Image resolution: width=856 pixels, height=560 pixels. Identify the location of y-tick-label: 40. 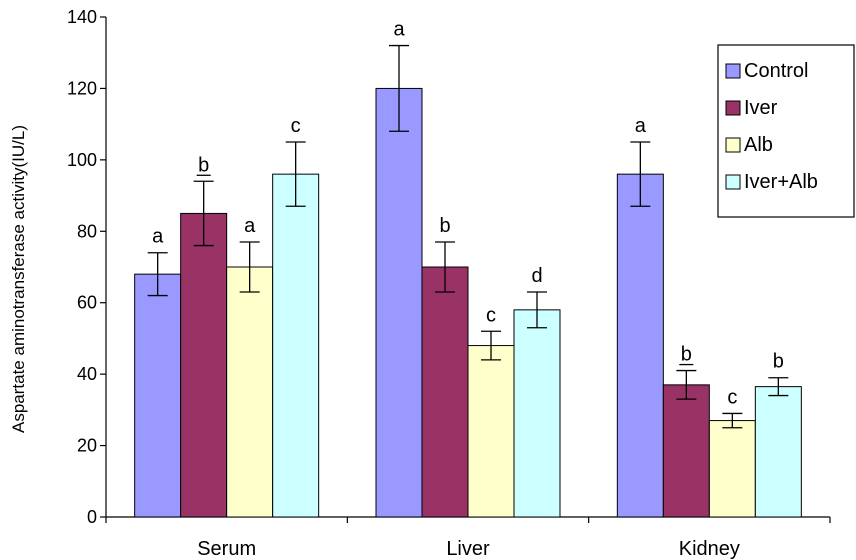
(87, 374).